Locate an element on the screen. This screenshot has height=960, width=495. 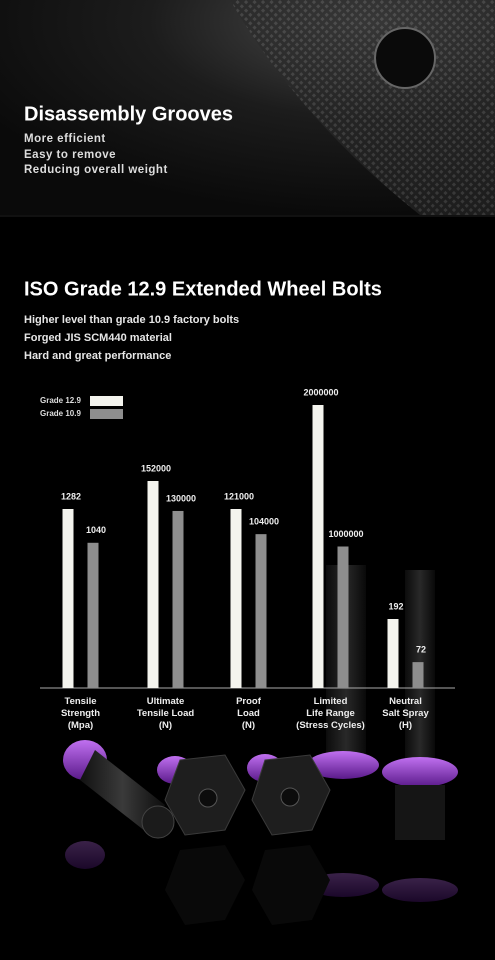
section-title: ISO Grade 12.9 Extended Wheel Bolts is located at coordinates (203, 289).